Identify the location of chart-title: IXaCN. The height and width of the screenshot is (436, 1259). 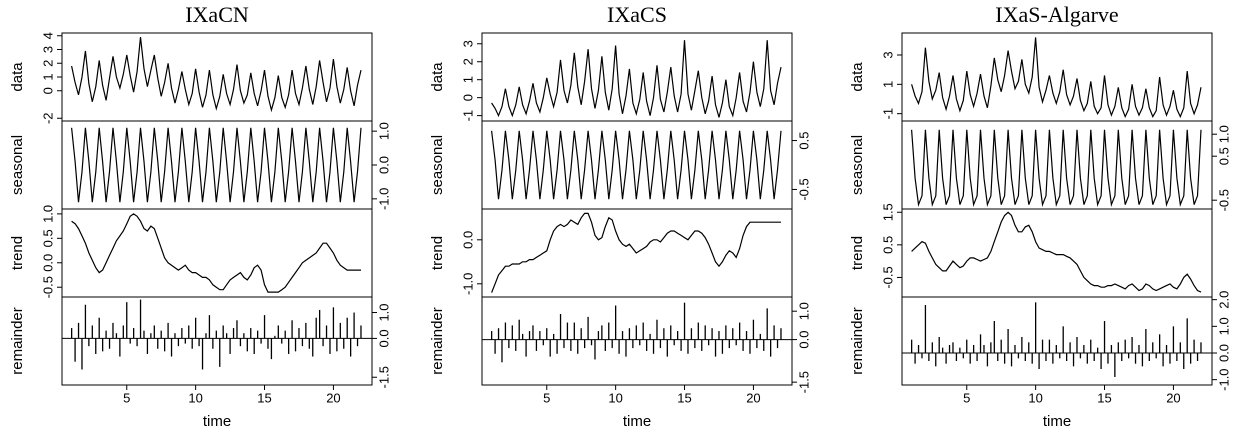
(217, 14).